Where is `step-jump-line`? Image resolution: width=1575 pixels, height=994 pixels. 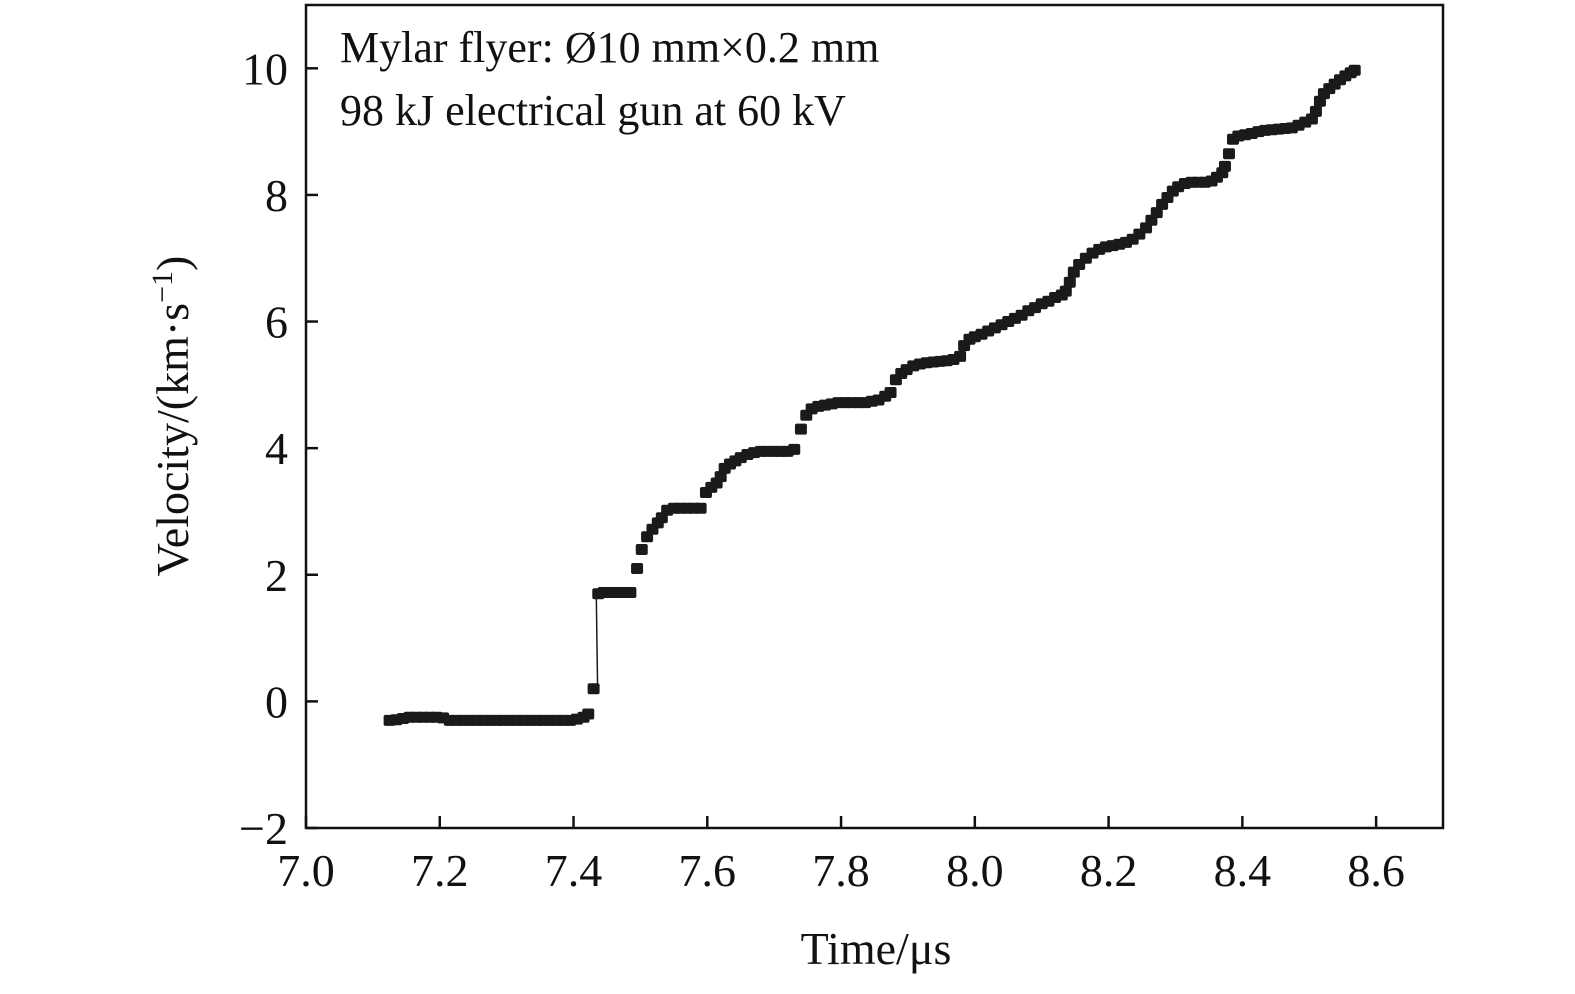 step-jump-line is located at coordinates (597, 641).